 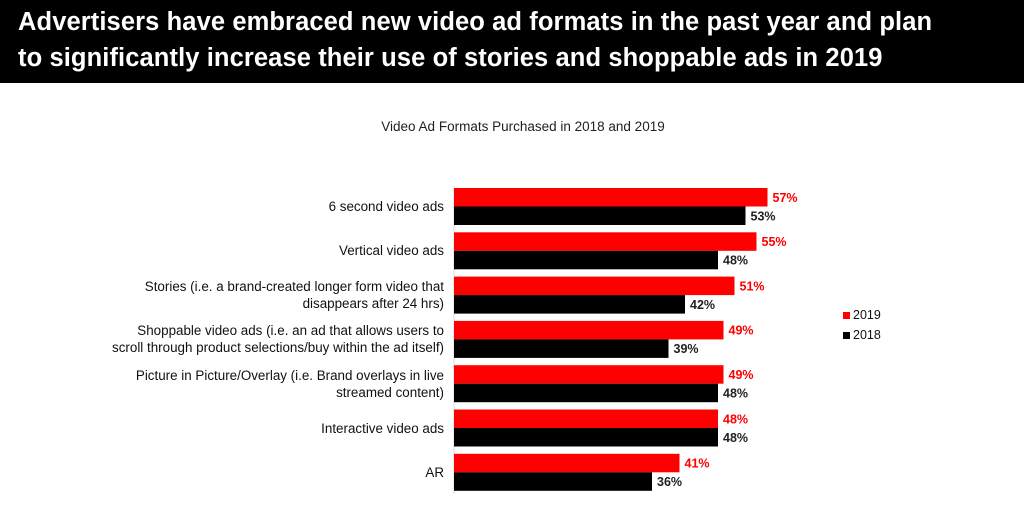 I want to click on category-label-0: 6 second video ads, so click(x=264, y=206).